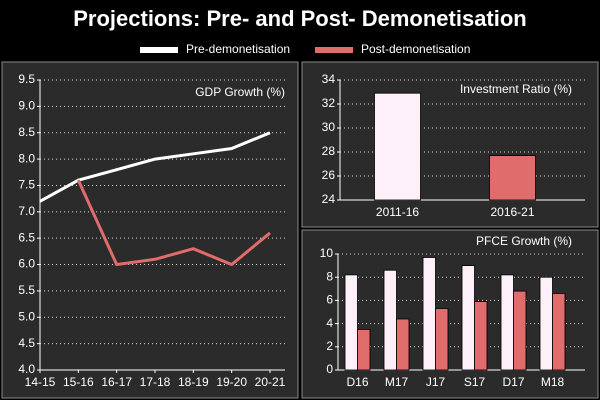  I want to click on y-tick-label: 26, so click(329, 175).